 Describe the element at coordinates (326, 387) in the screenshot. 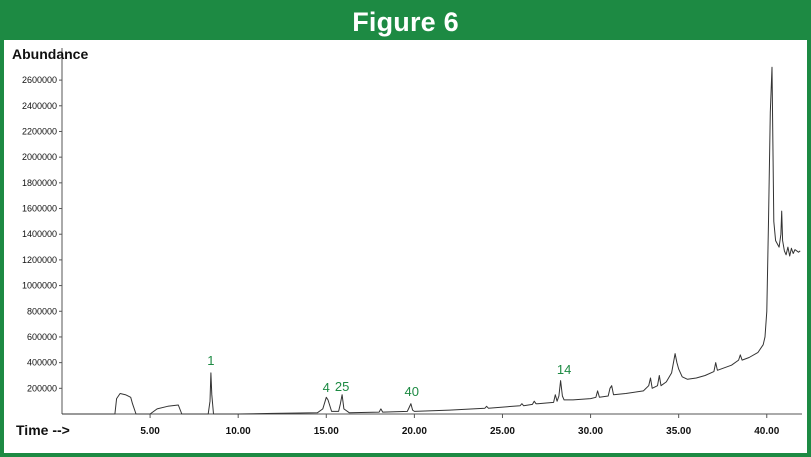

I see `peak-label: 4` at that location.